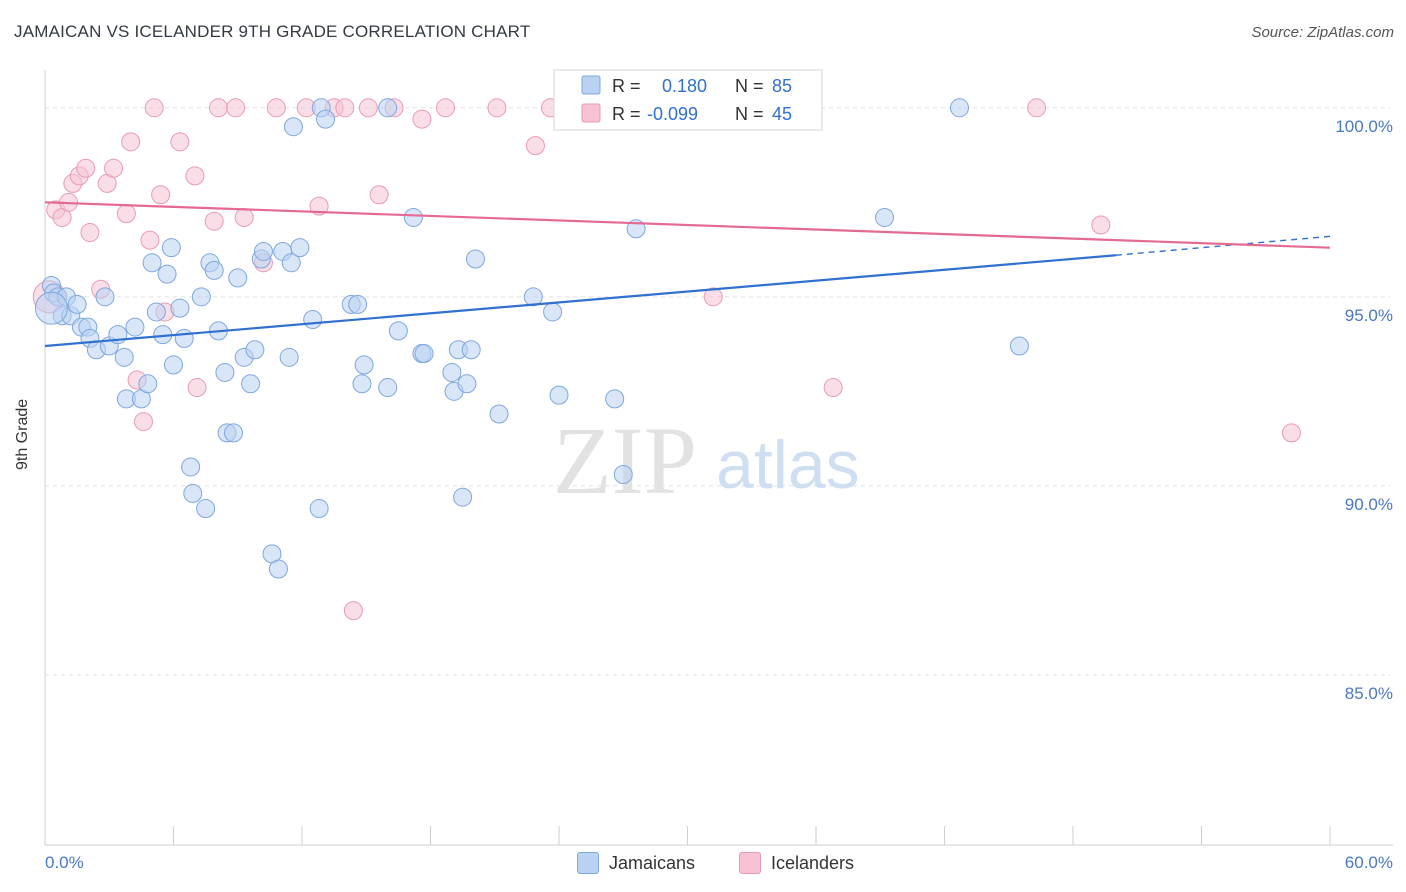 This screenshot has width=1406, height=892. What do you see at coordinates (672, 114) in the screenshot?
I see `legend-r-value-icelanders: -0.099` at bounding box center [672, 114].